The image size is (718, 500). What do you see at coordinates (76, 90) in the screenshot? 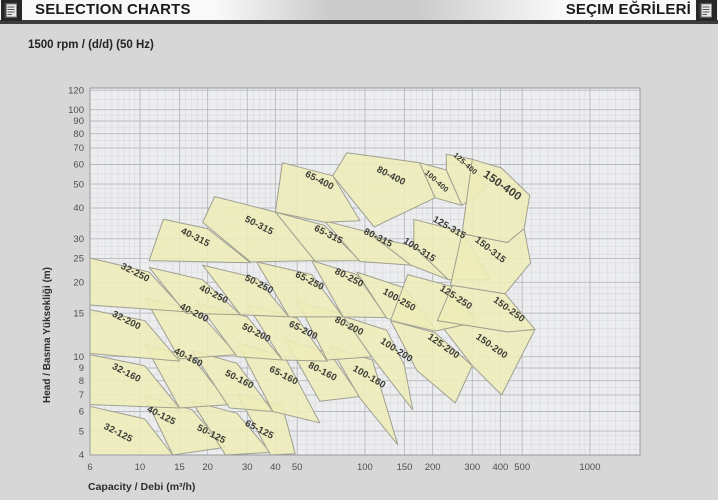
I see `y-tick-label-120: 120` at bounding box center [76, 90].